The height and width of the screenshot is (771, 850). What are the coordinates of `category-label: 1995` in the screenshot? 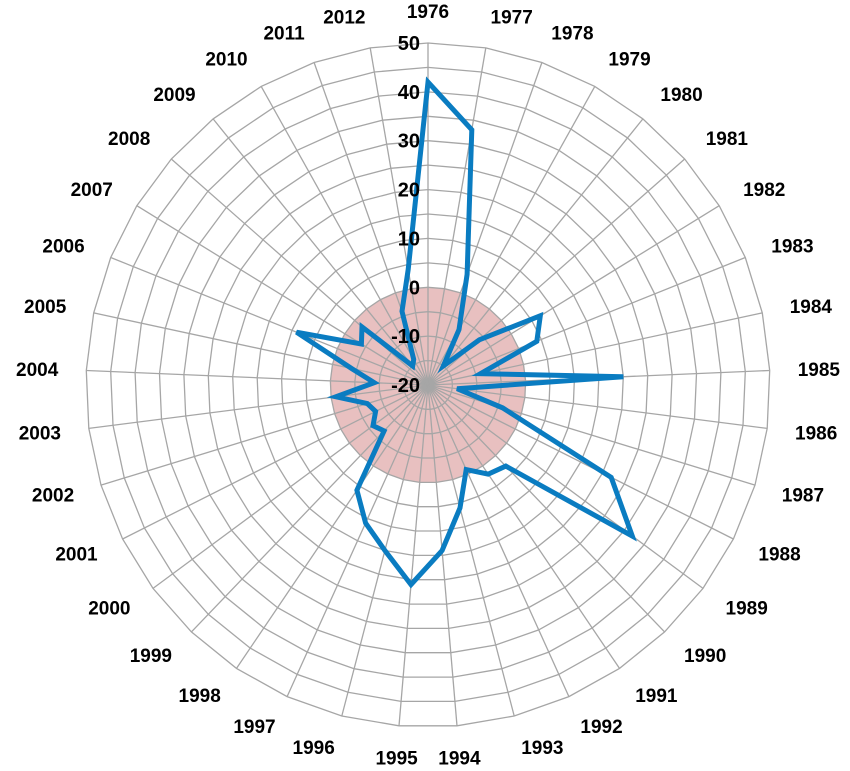 It's located at (396, 759).